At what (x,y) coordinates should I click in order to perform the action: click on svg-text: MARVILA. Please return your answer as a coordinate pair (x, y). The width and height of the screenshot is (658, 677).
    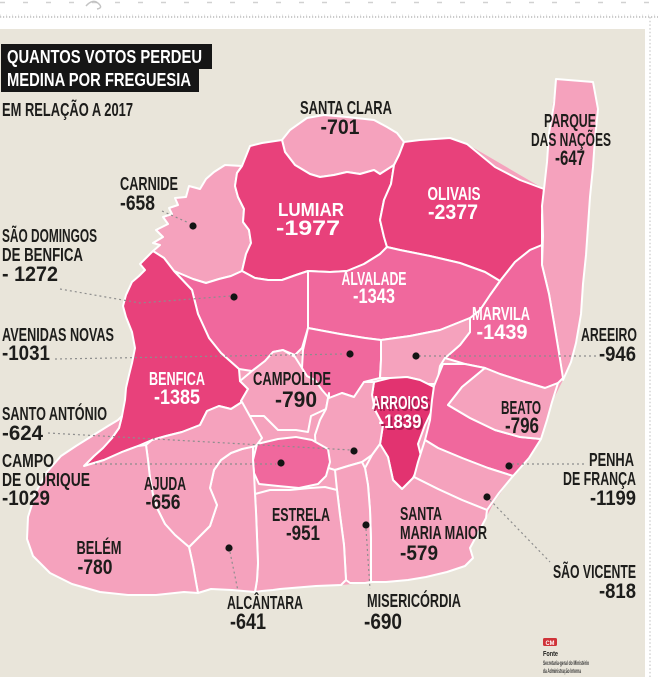
    Looking at the image, I should click on (501, 314).